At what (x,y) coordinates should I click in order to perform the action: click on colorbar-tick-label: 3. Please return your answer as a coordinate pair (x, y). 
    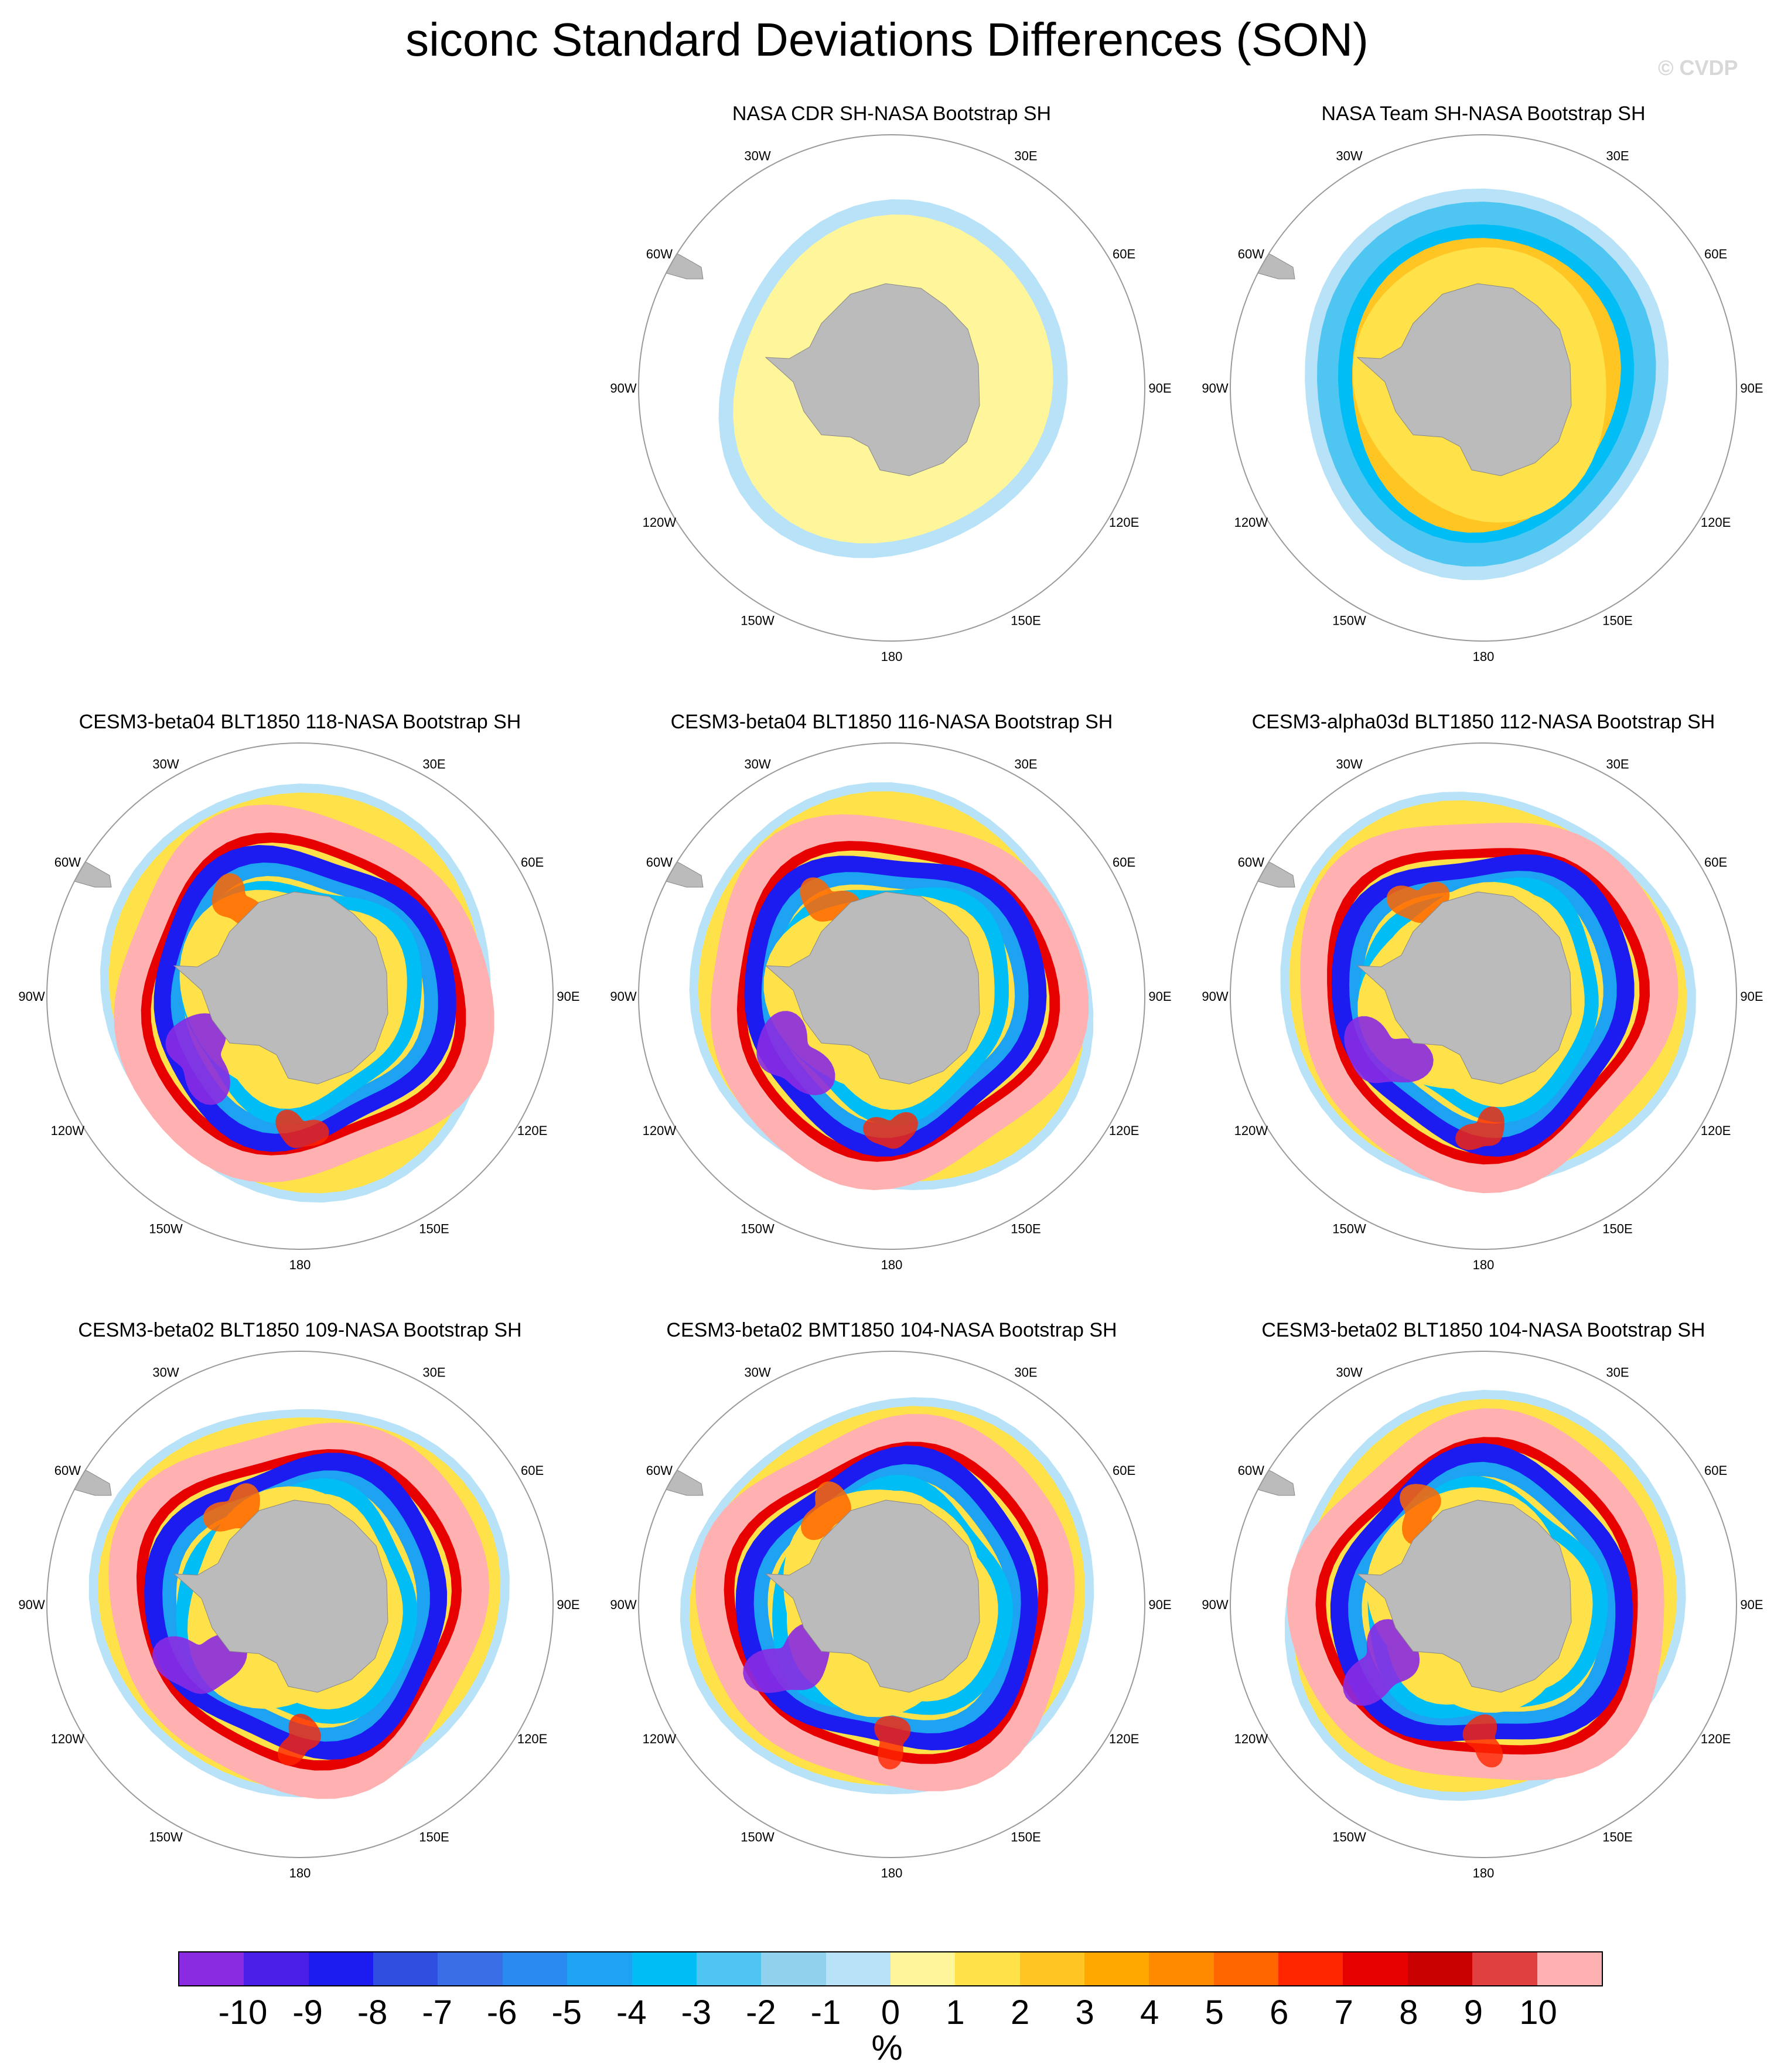
    Looking at the image, I should click on (1084, 2012).